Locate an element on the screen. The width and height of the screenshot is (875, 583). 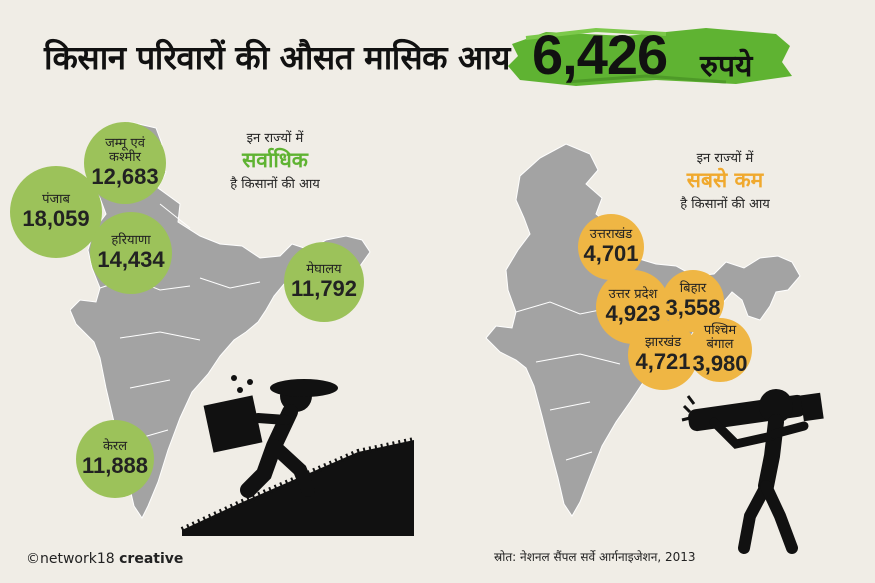
credit-prefix: ©network18 is located at coordinates (70, 559).